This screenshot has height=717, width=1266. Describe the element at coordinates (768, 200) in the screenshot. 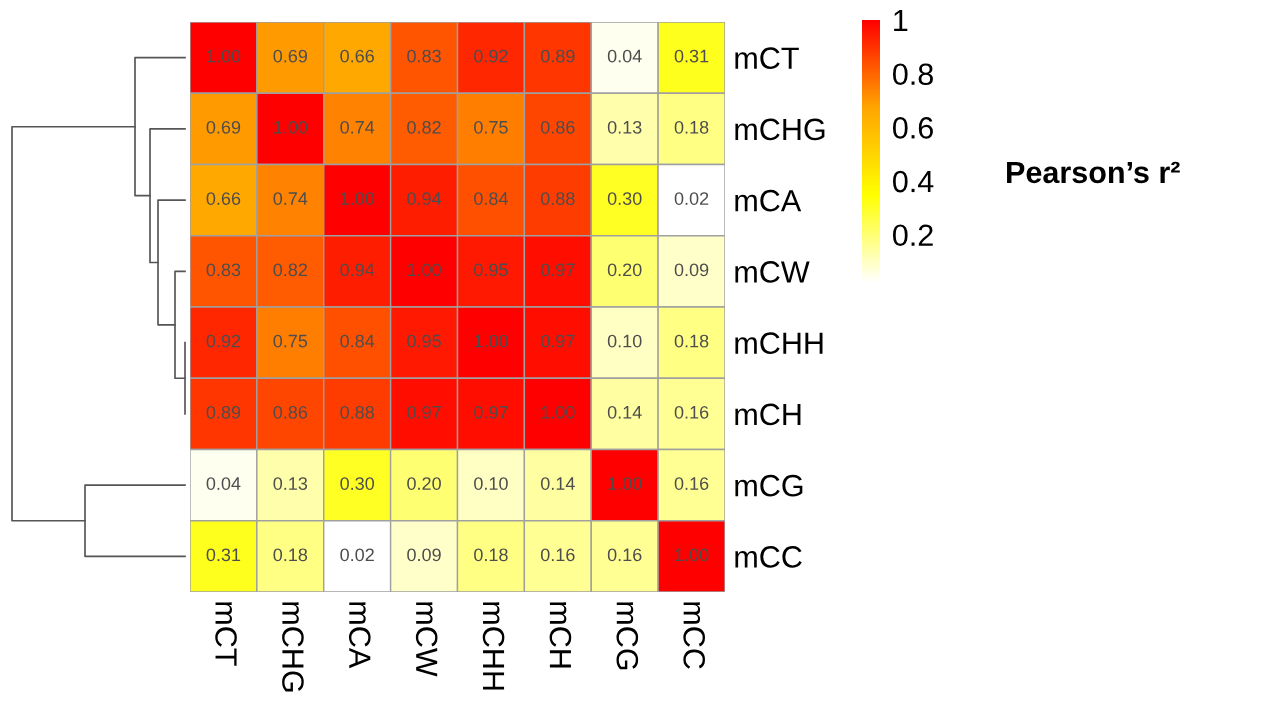

I see `y-tick-label: mCA` at that location.